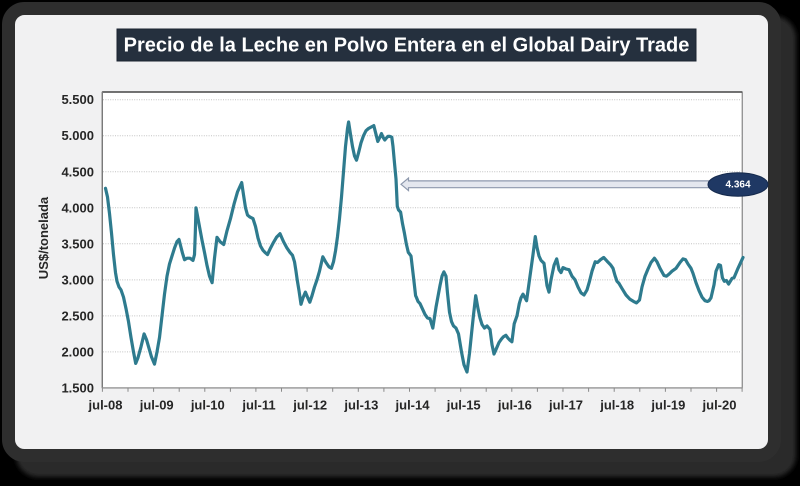 This screenshot has height=486, width=800. Describe the element at coordinates (77, 135) in the screenshot. I see `svg-text: 5.000` at that location.